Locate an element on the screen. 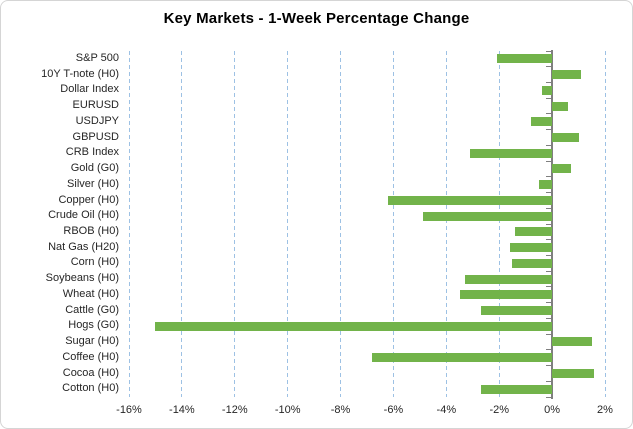  zero-axis-line is located at coordinates (552, 224).